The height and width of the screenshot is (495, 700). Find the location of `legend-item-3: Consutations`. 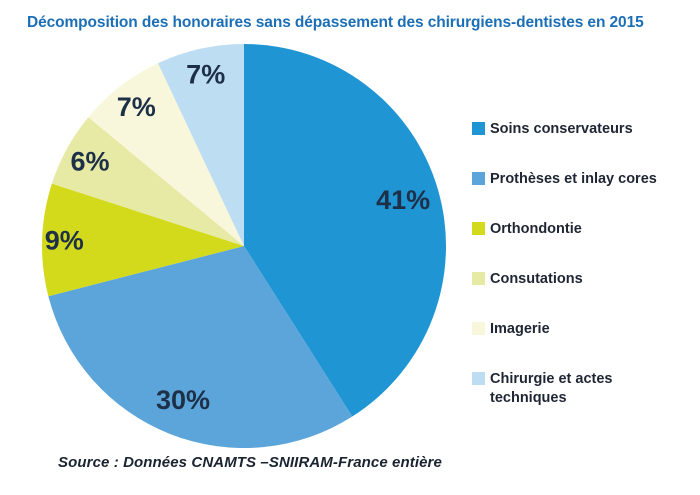

legend-item-3: Consutations is located at coordinates (527, 279).